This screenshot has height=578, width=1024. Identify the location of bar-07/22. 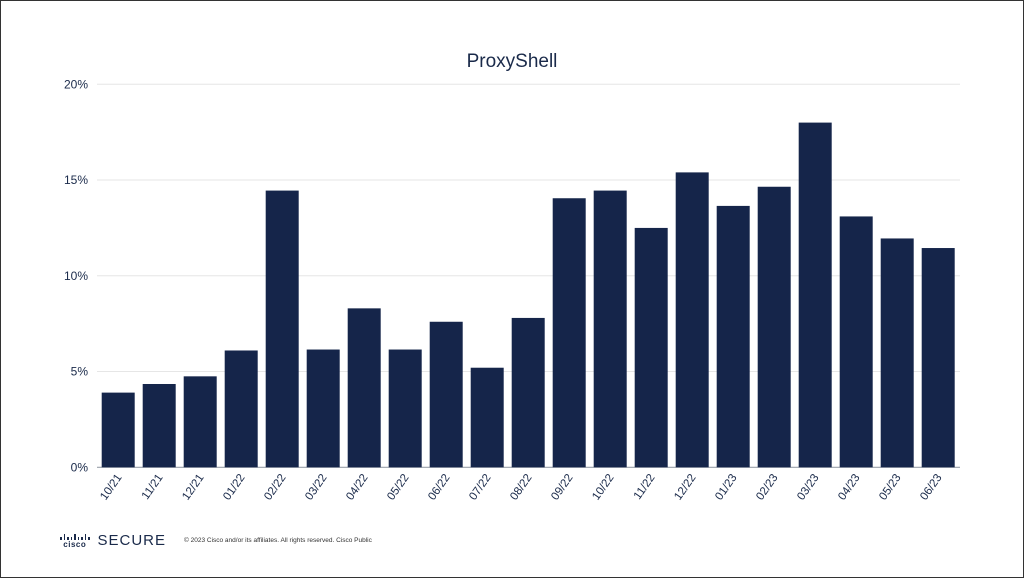
(487, 417).